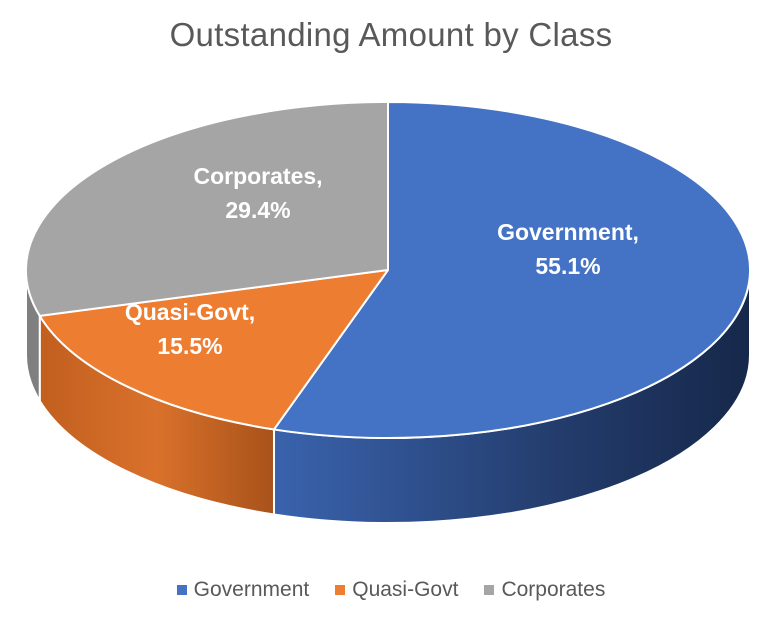 Image resolution: width=782 pixels, height=619 pixels. What do you see at coordinates (190, 329) in the screenshot?
I see `data-label-quasi-govt: Quasi-Govt, 15.5%` at bounding box center [190, 329].